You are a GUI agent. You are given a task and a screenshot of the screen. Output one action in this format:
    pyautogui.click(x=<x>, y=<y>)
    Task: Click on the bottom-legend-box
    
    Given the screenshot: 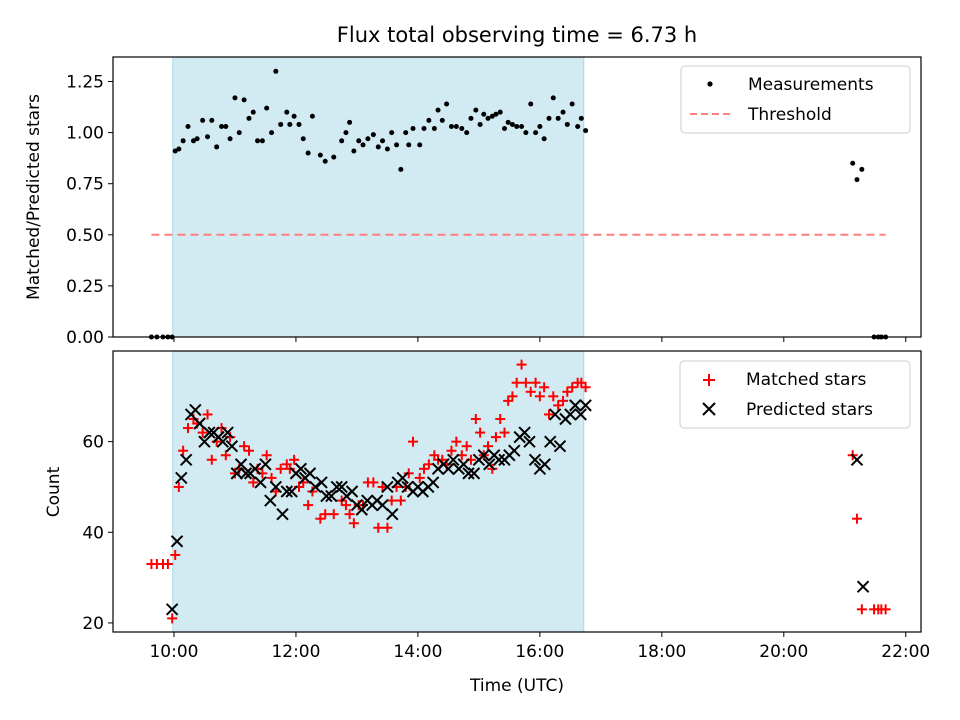 What is the action you would take?
    pyautogui.click(x=795, y=394)
    